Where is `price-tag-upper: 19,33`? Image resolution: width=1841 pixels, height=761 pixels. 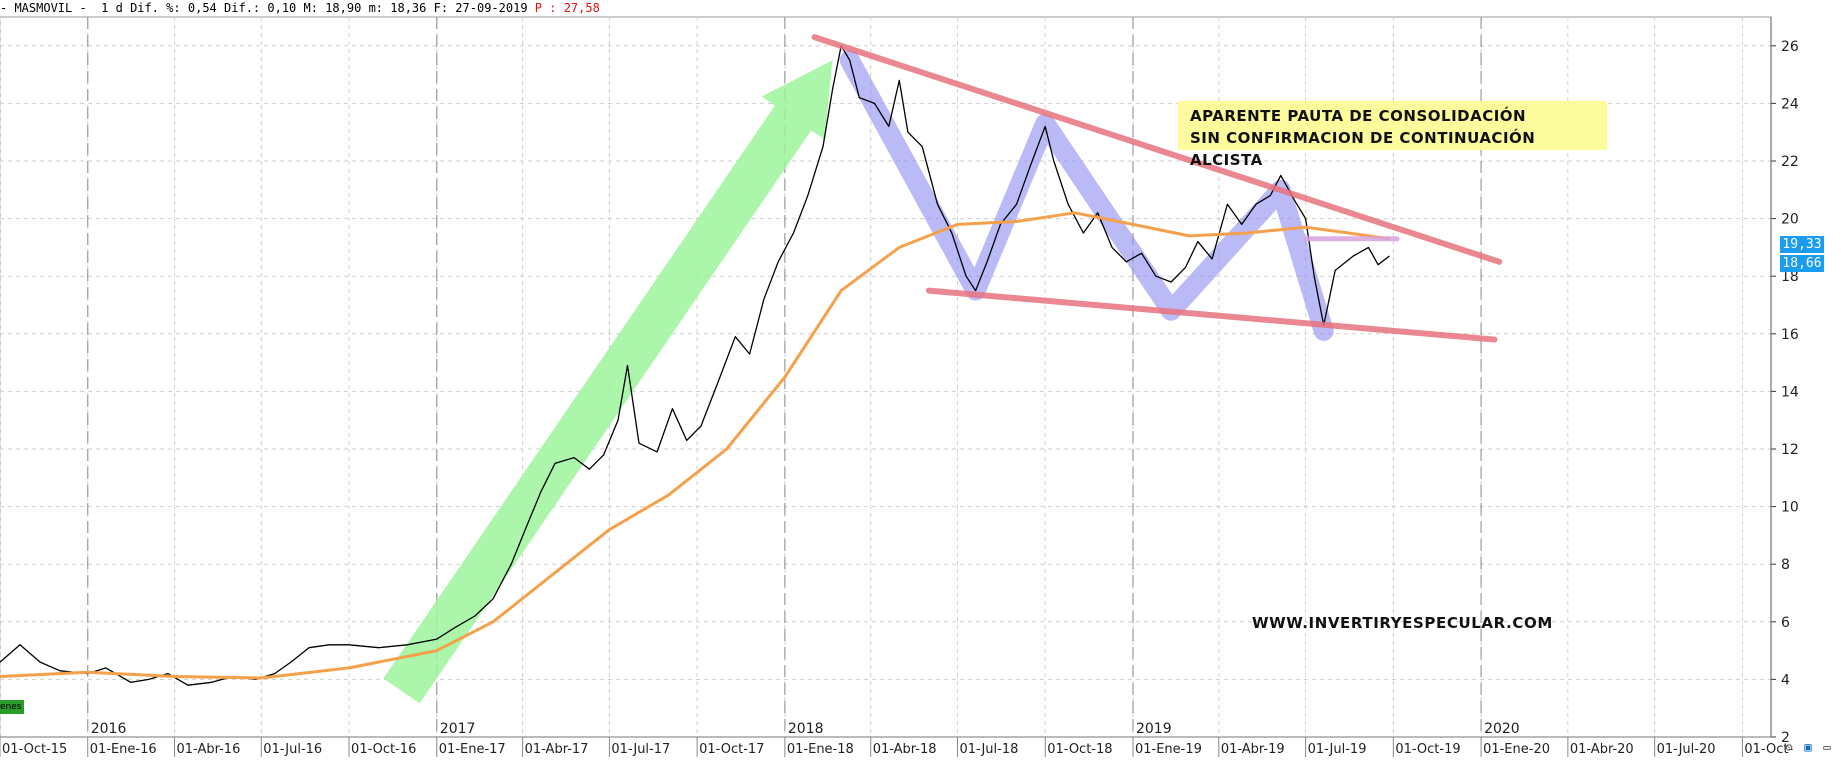
price-tag-upper: 19,33 is located at coordinates (1802, 244).